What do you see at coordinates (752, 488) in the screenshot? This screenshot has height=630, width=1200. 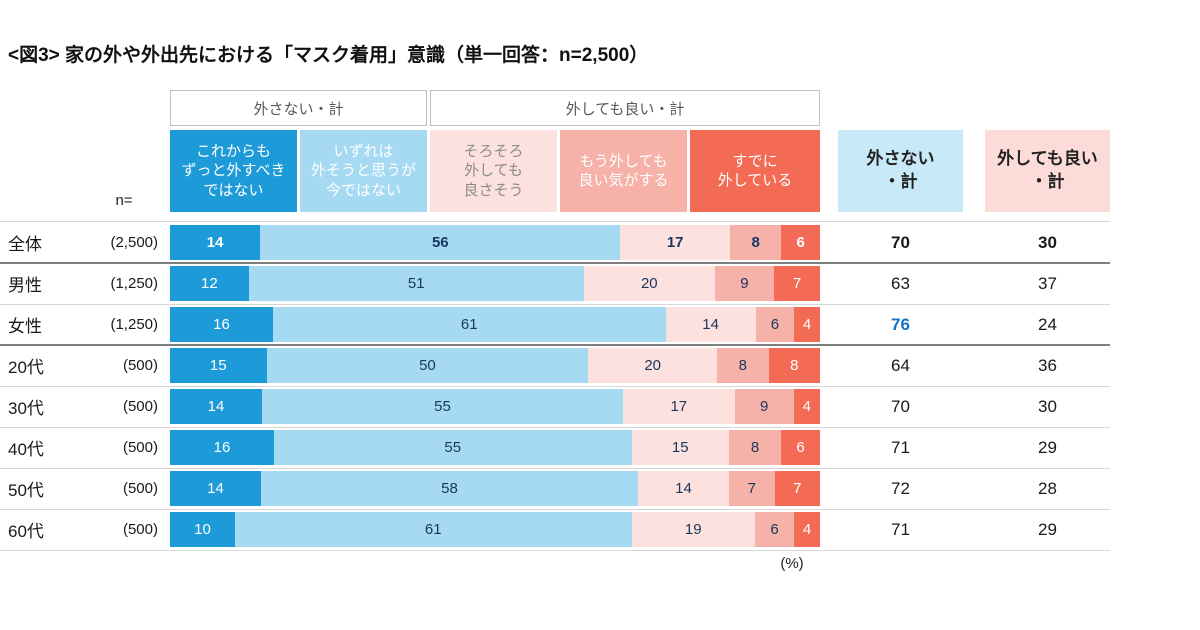 I see `bar-segment-3: 7` at bounding box center [752, 488].